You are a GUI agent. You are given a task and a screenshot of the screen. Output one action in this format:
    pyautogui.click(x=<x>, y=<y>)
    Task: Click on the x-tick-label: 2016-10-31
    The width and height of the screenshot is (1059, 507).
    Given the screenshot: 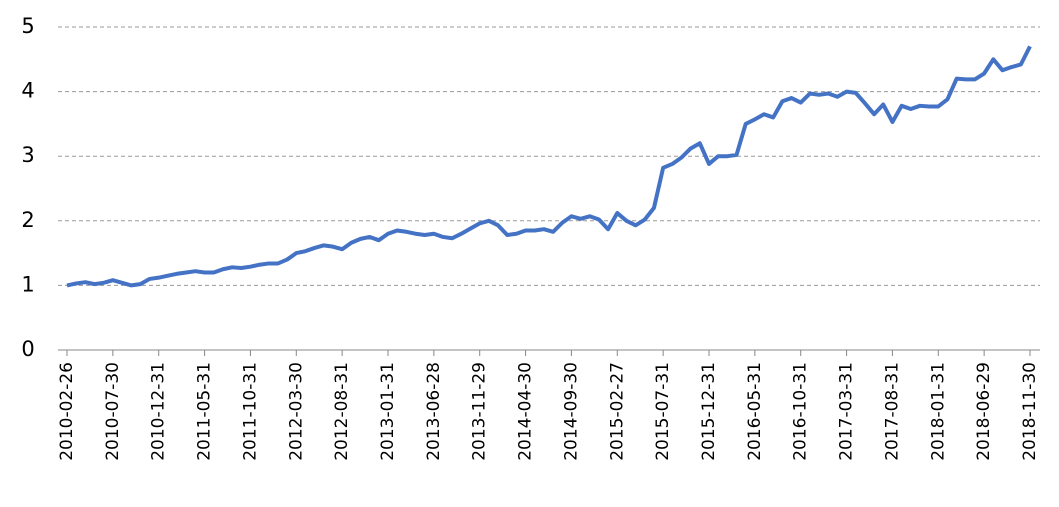 What is the action you would take?
    pyautogui.click(x=801, y=411)
    